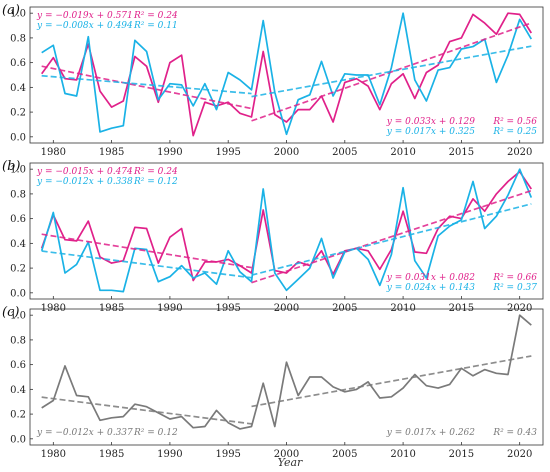 The width and height of the screenshot is (550, 472). I want to click on r-squared-label: R² = 0.25, so click(514, 132).